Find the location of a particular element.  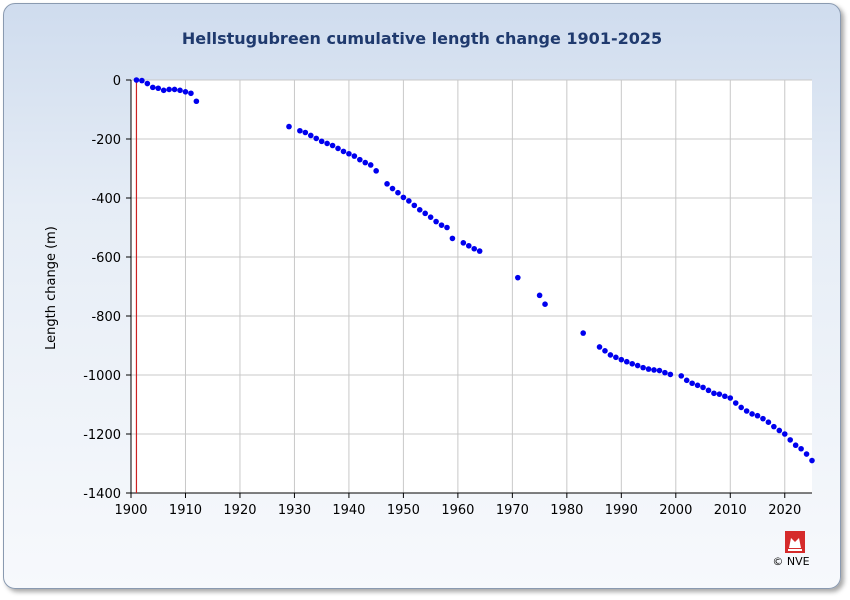

x-tick-label: 2020 is located at coordinates (784, 510).